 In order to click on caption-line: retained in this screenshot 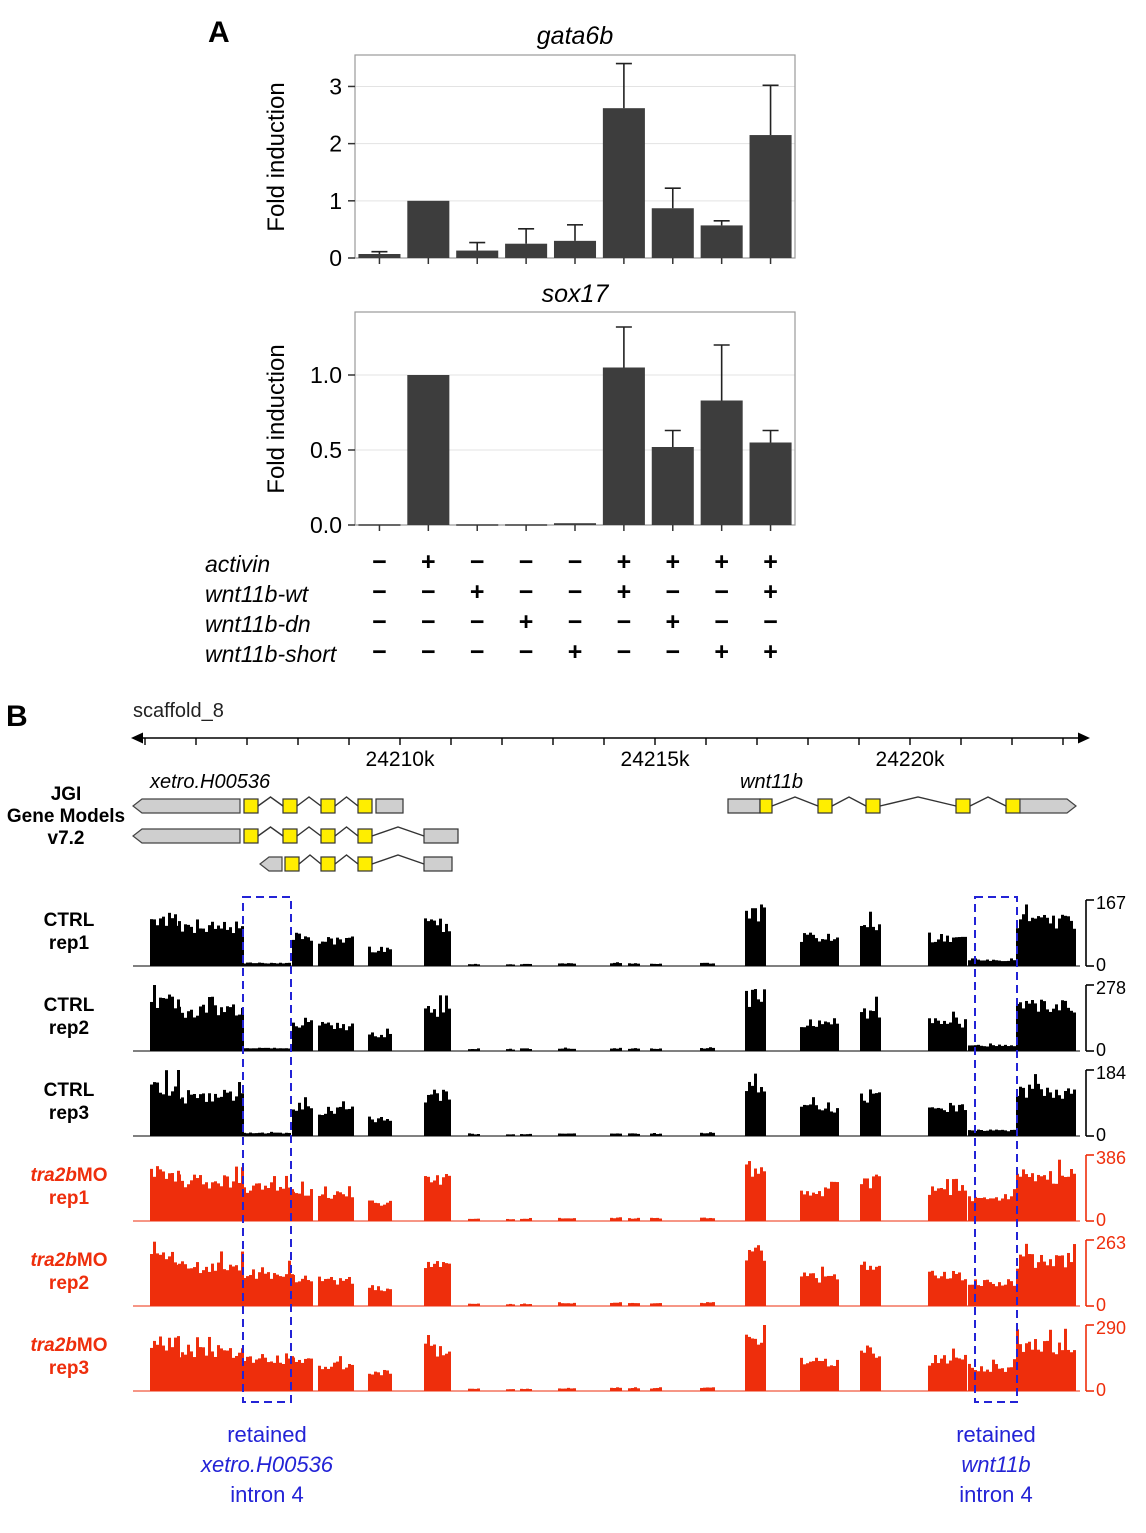, I will do `click(996, 1434)`.